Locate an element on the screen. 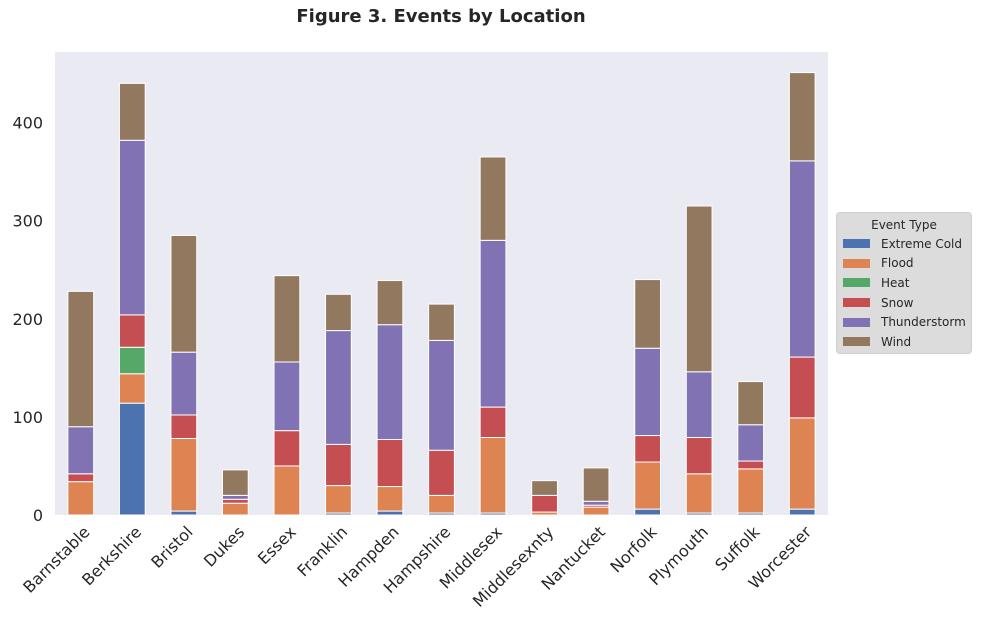 This screenshot has width=982, height=617. bar-berkshire-wind is located at coordinates (132, 111).